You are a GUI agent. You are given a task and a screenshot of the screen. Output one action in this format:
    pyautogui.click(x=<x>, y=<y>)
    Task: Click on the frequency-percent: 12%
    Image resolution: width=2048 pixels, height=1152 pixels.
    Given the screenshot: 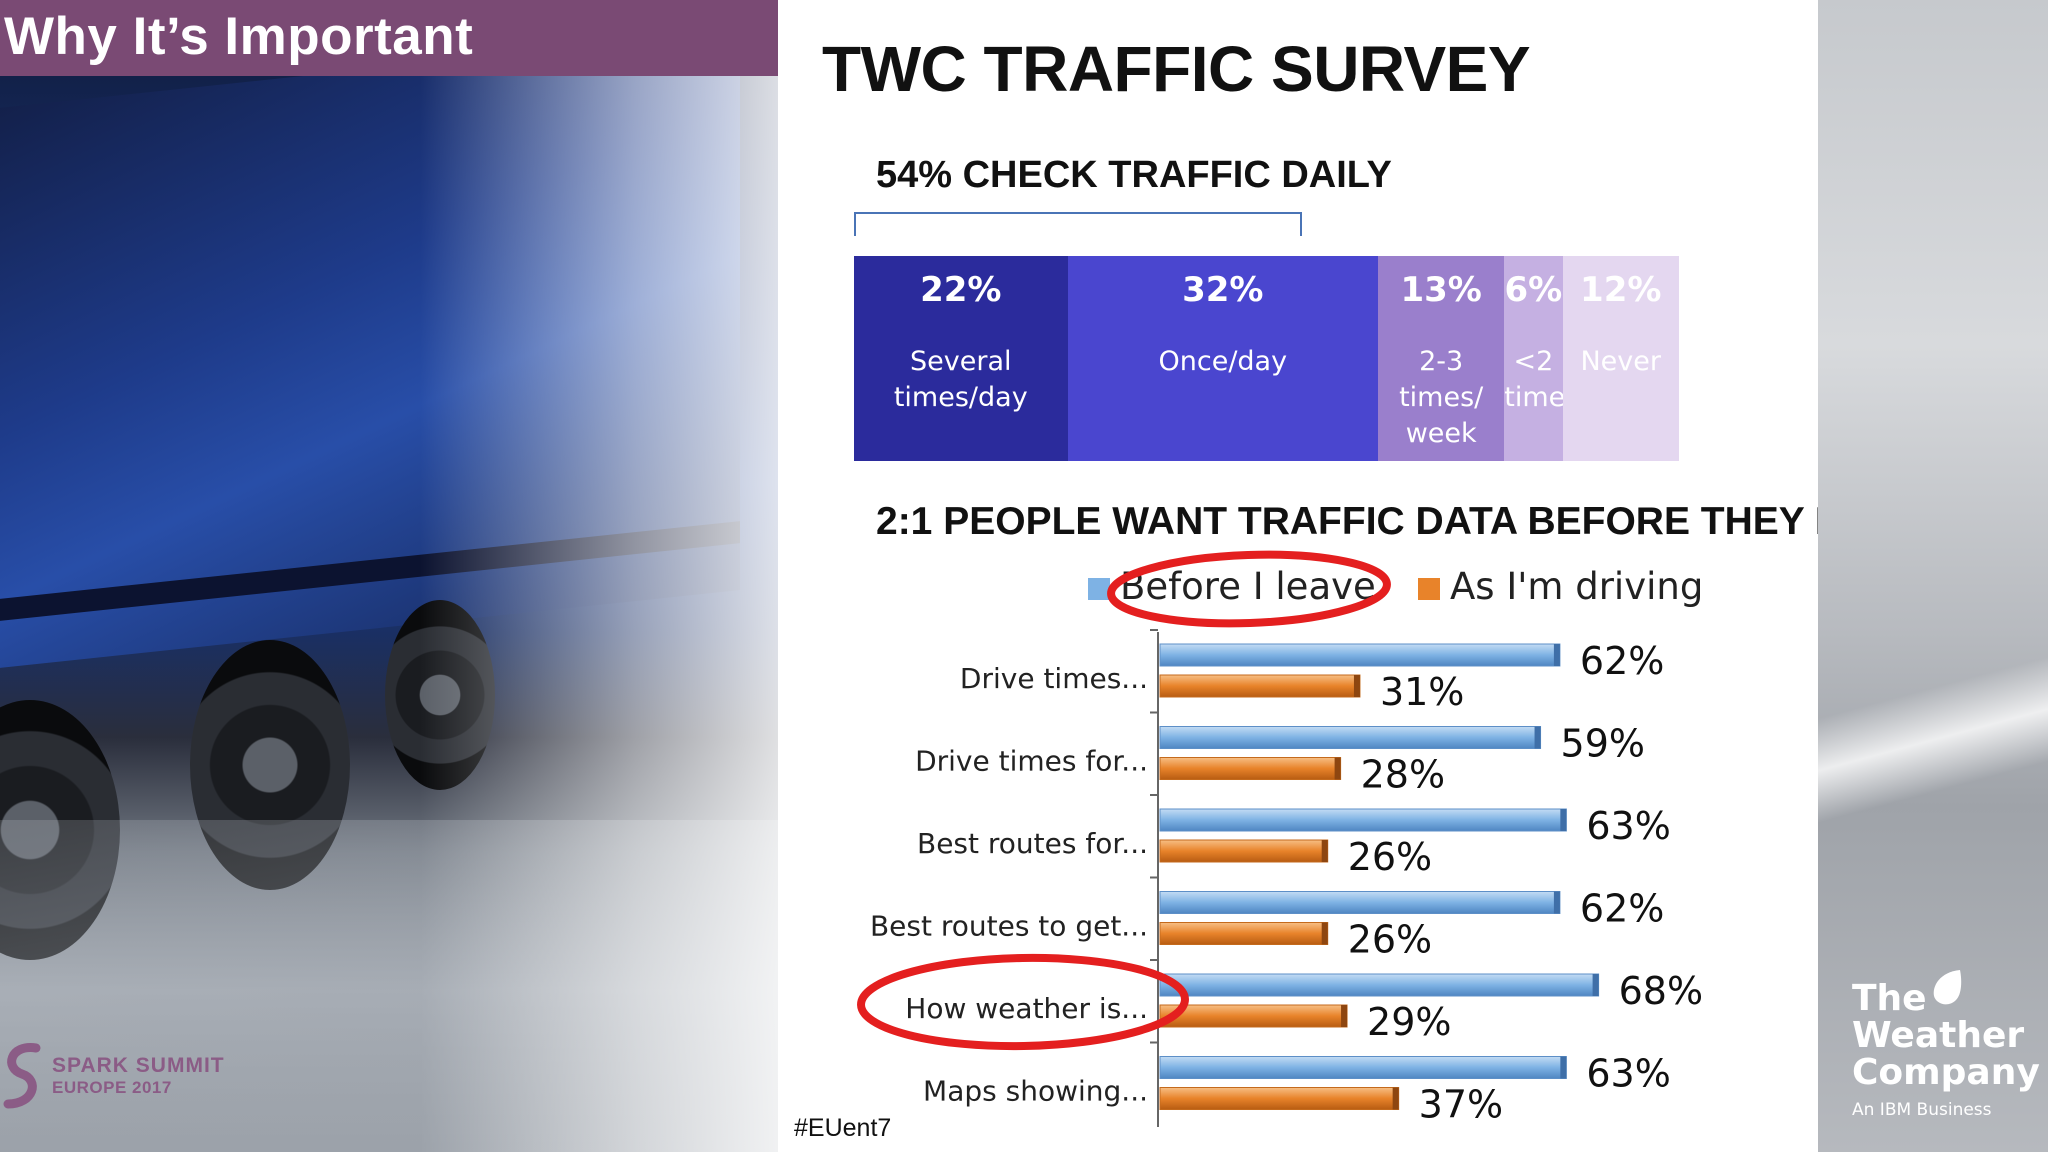 What is the action you would take?
    pyautogui.click(x=1621, y=290)
    